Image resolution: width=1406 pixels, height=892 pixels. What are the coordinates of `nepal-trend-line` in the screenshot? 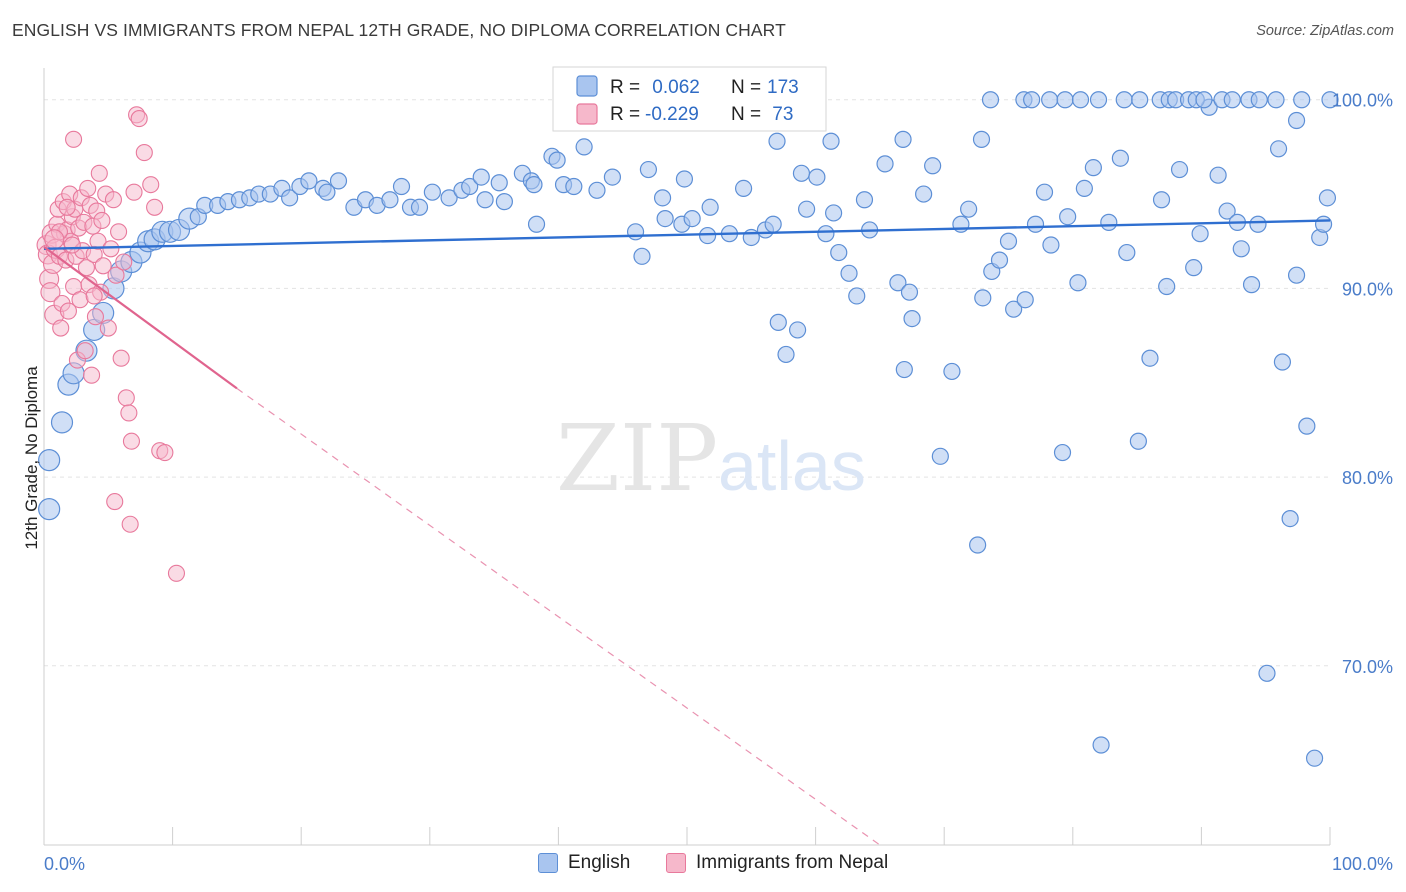 It's located at (140, 318).